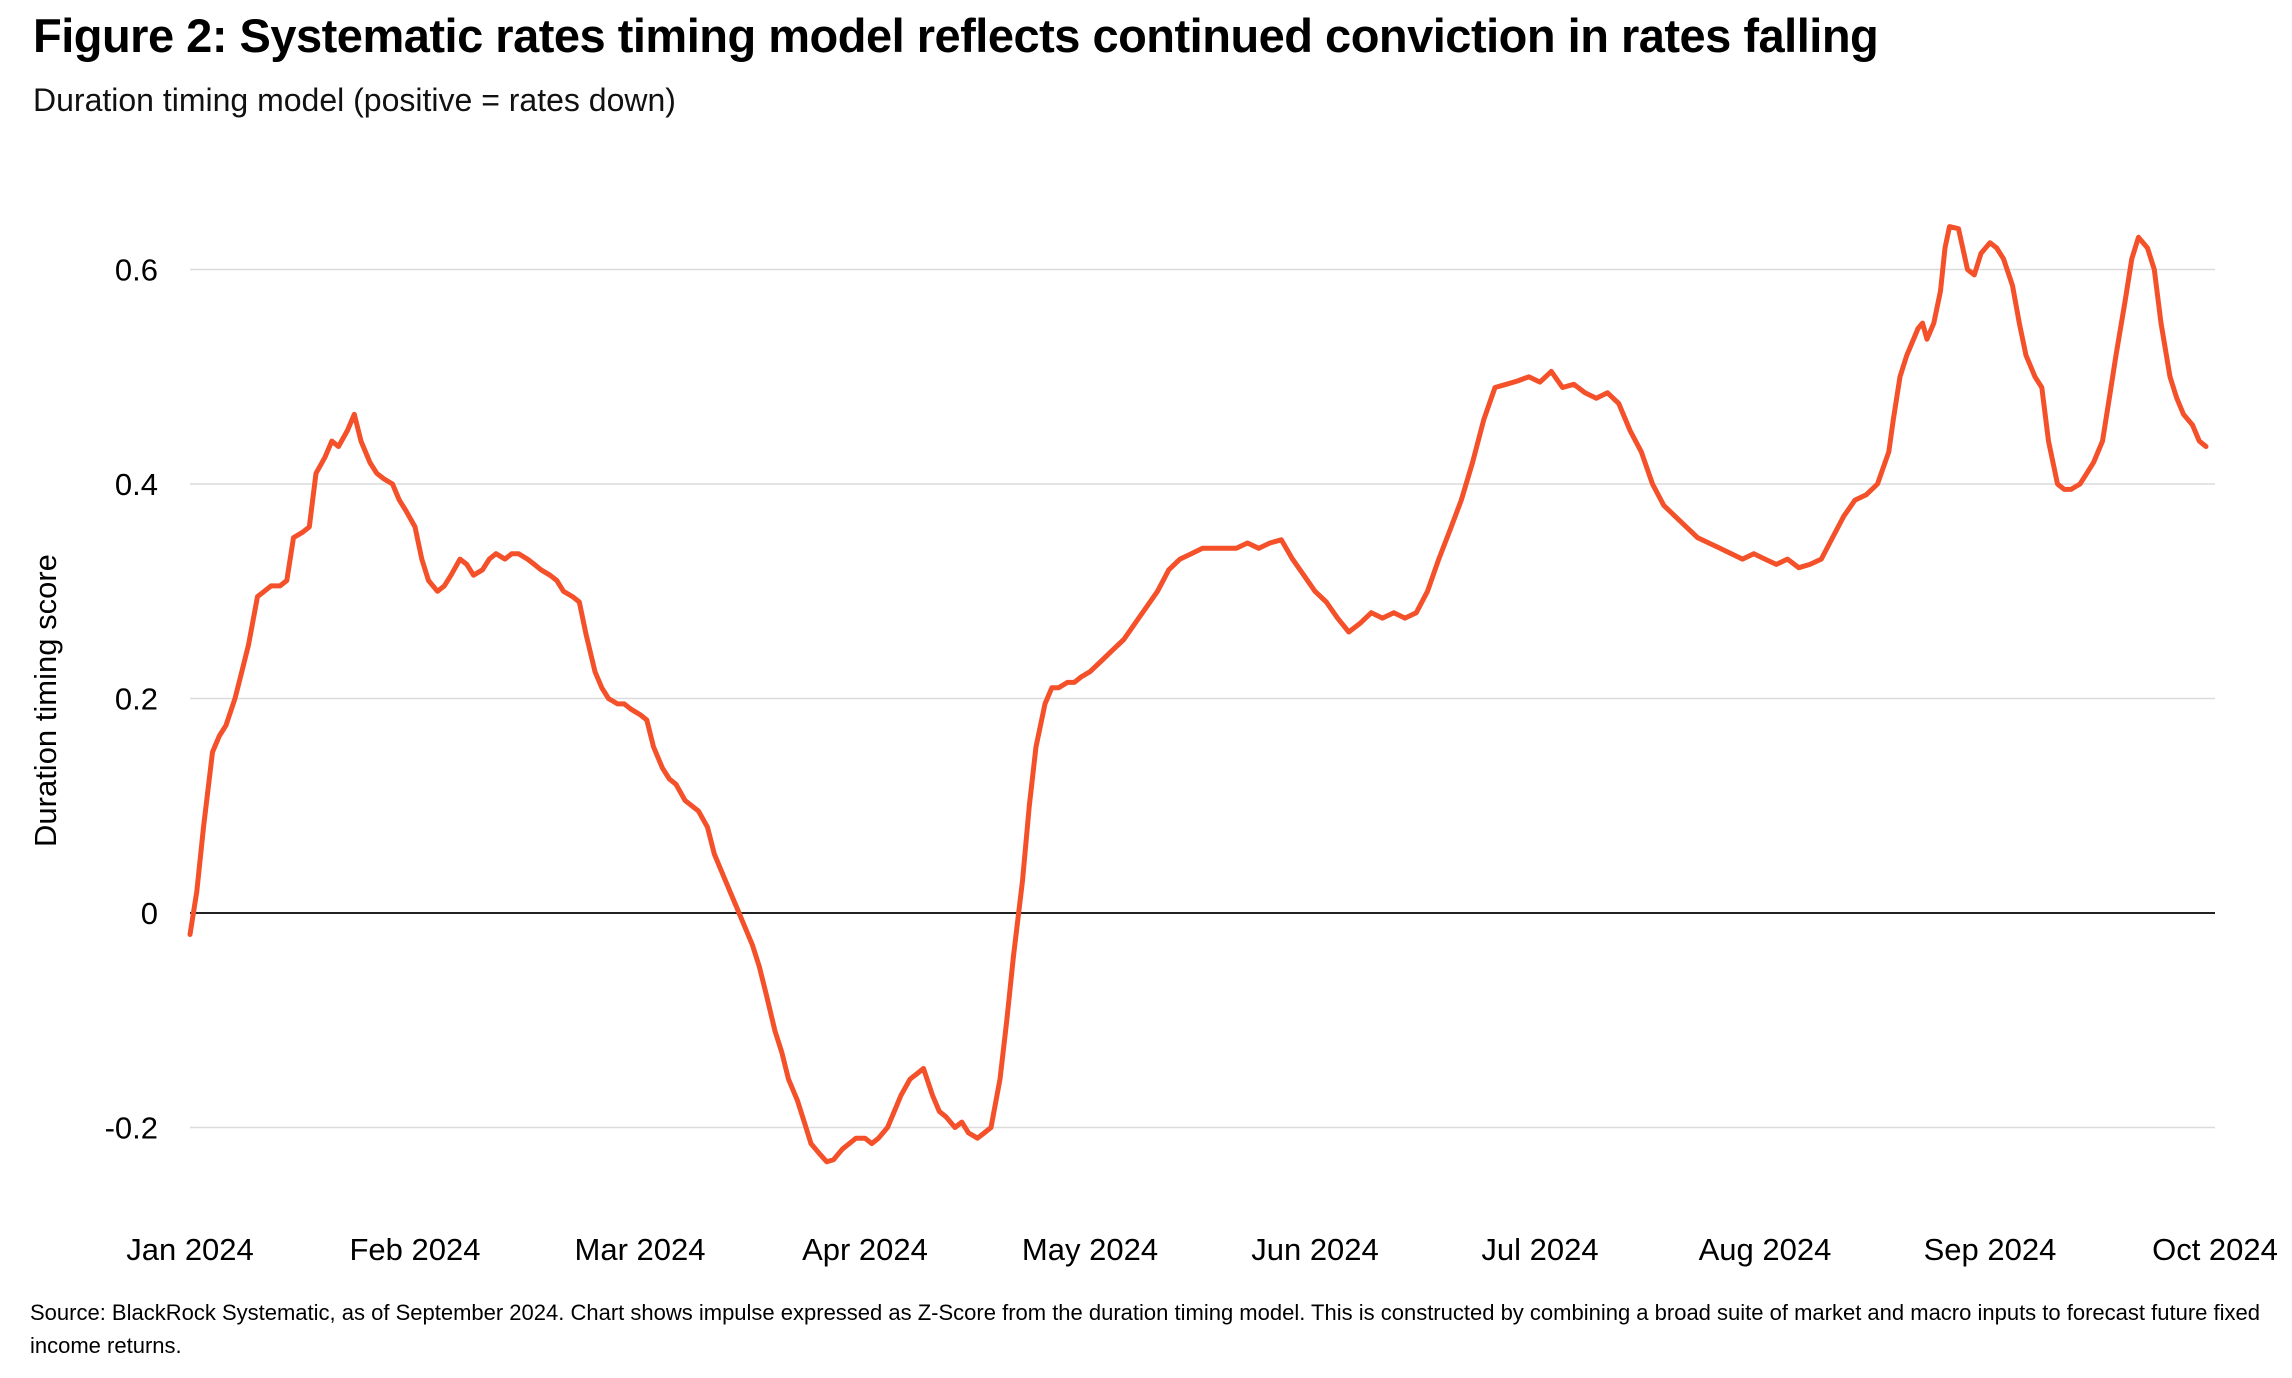 This screenshot has height=1378, width=2292. What do you see at coordinates (1765, 1249) in the screenshot?
I see `x-tick-label: Aug 2024` at bounding box center [1765, 1249].